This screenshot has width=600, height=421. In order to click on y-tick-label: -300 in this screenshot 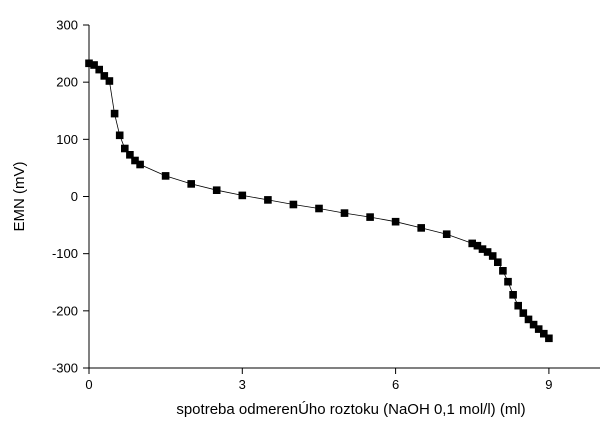, I will do `click(65, 368)`.